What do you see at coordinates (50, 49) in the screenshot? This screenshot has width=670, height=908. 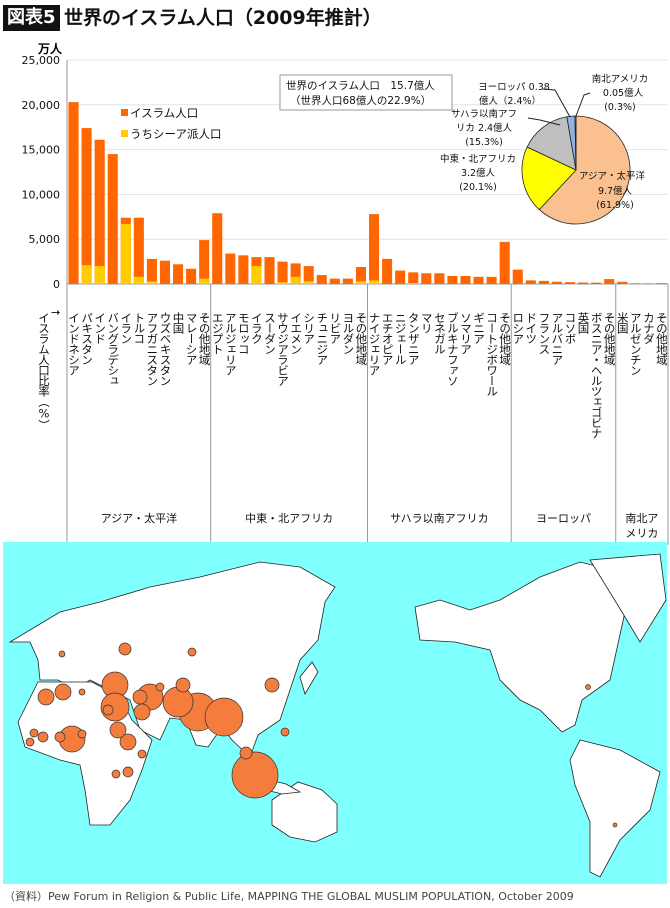 I see `y-axis-unit: 万人` at bounding box center [50, 49].